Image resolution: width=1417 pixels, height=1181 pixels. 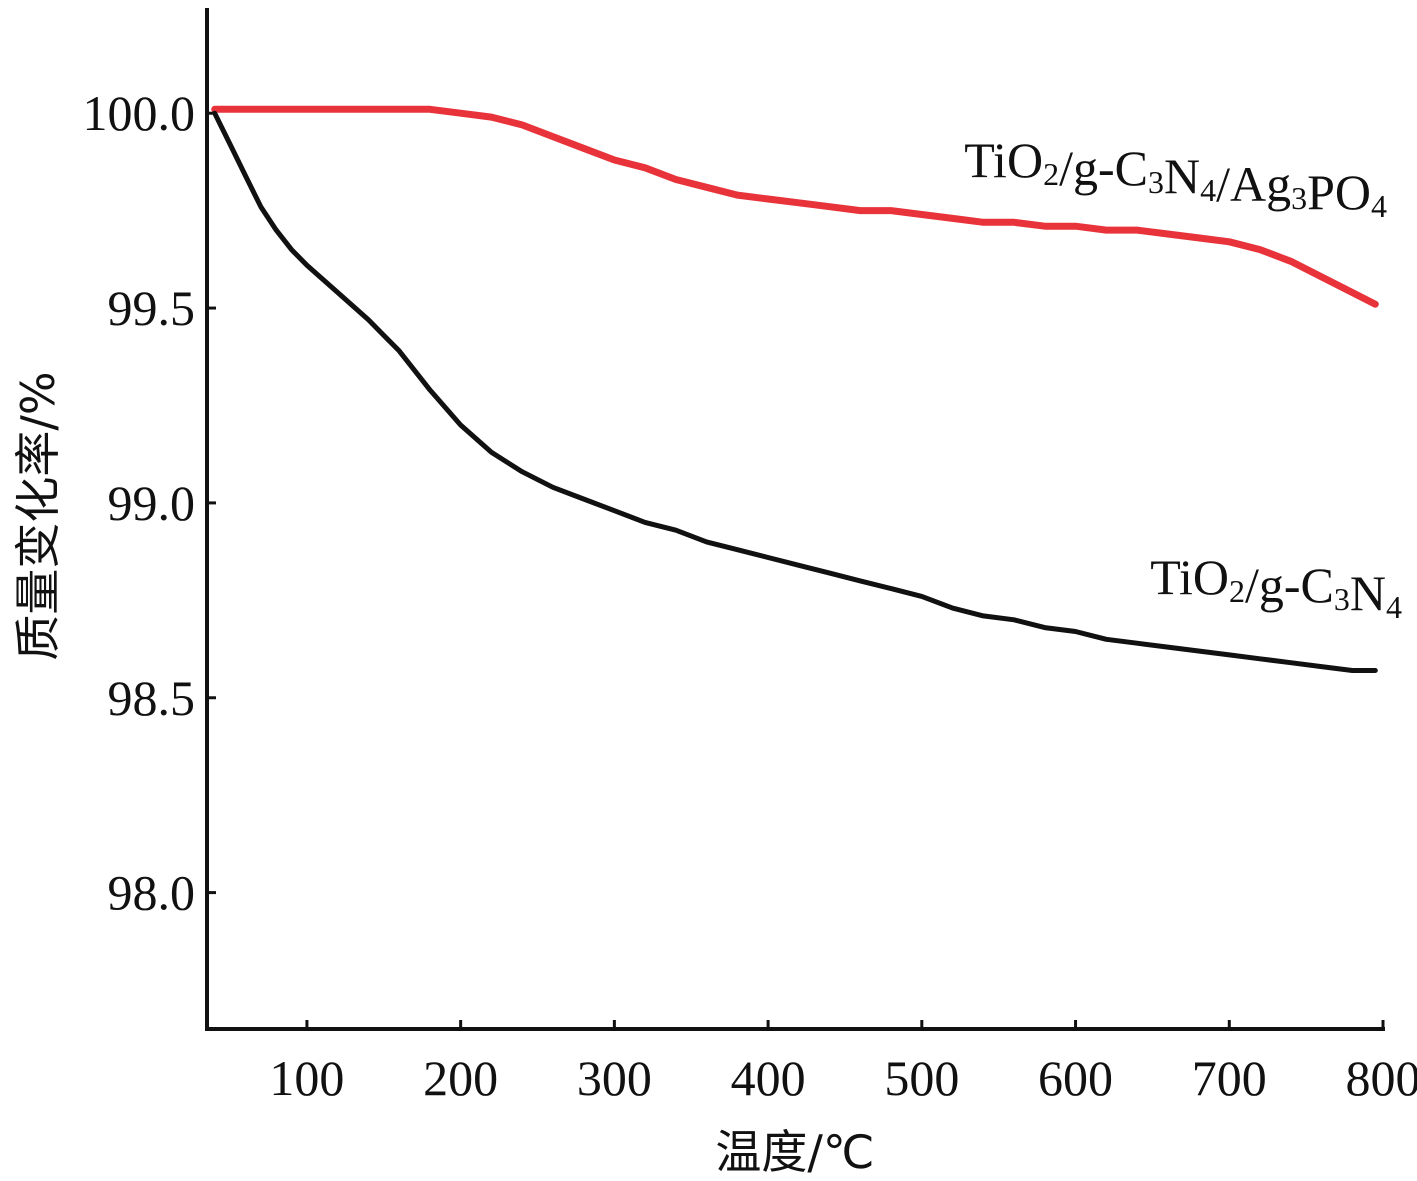 What do you see at coordinates (1381, 1078) in the screenshot?
I see `x-tick-label: 800` at bounding box center [1381, 1078].